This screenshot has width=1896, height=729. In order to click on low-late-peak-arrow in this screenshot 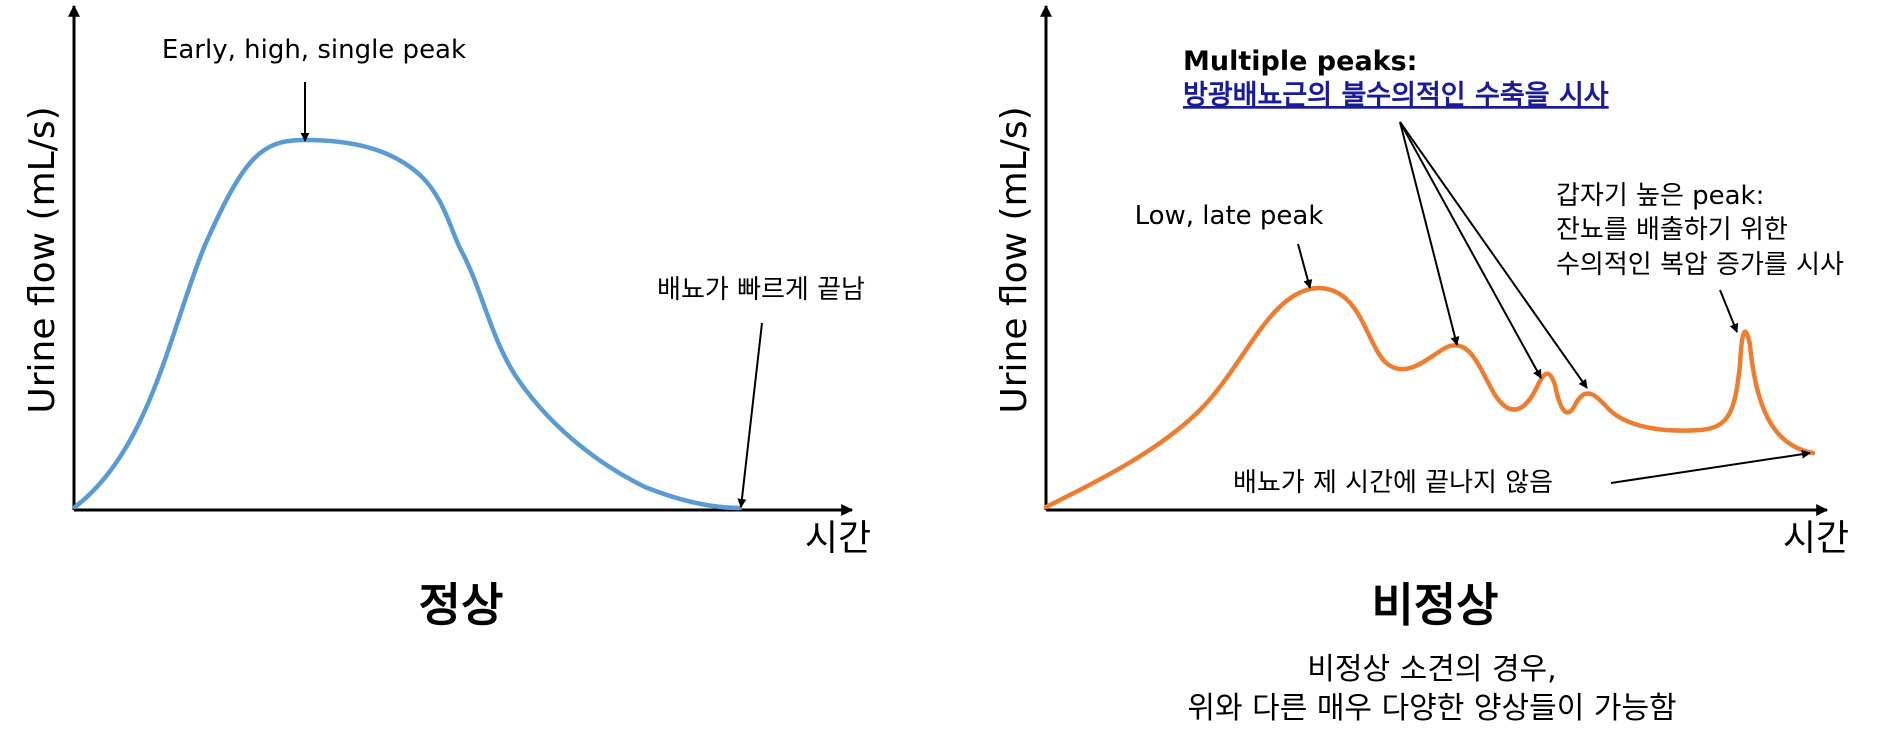, I will do `click(1305, 266)`.